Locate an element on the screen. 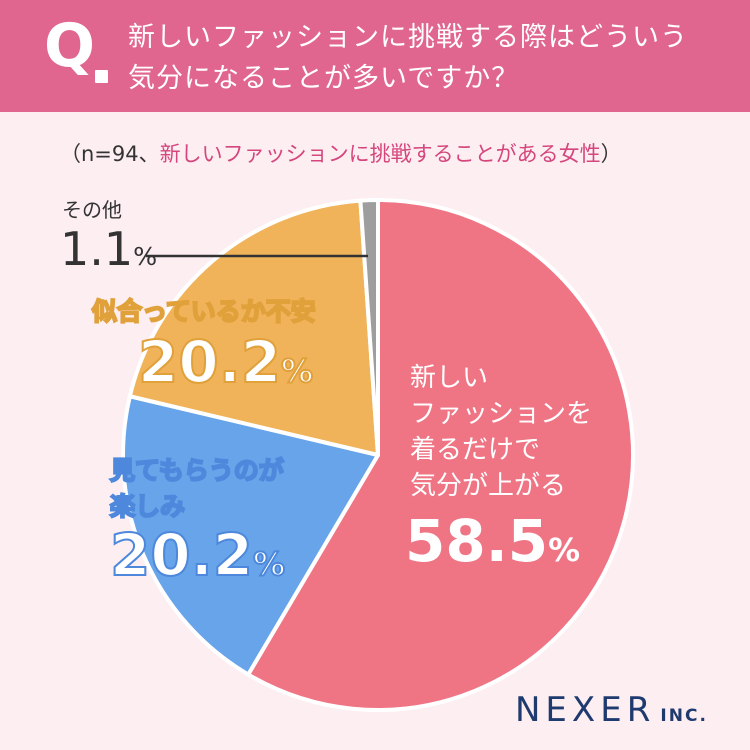 Image resolution: width=750 pixels, height=750 pixels. anxious-slice is located at coordinates (253, 327).